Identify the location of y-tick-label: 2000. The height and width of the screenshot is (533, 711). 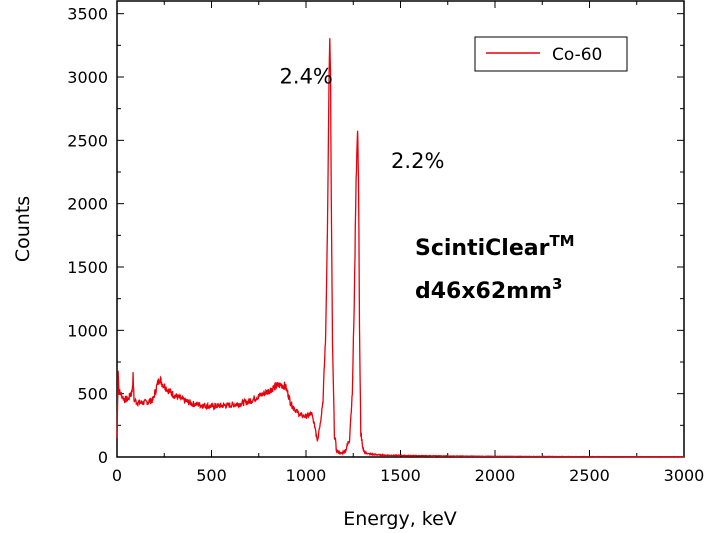
(87, 204).